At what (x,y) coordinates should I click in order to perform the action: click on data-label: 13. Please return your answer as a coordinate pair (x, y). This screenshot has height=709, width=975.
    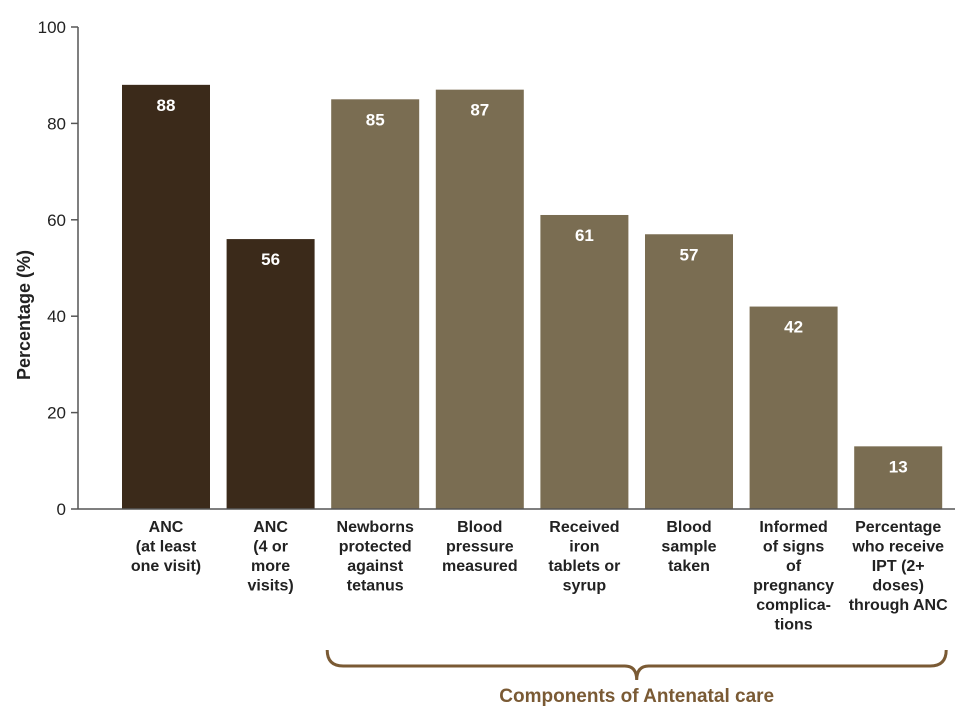
    Looking at the image, I should click on (898, 466).